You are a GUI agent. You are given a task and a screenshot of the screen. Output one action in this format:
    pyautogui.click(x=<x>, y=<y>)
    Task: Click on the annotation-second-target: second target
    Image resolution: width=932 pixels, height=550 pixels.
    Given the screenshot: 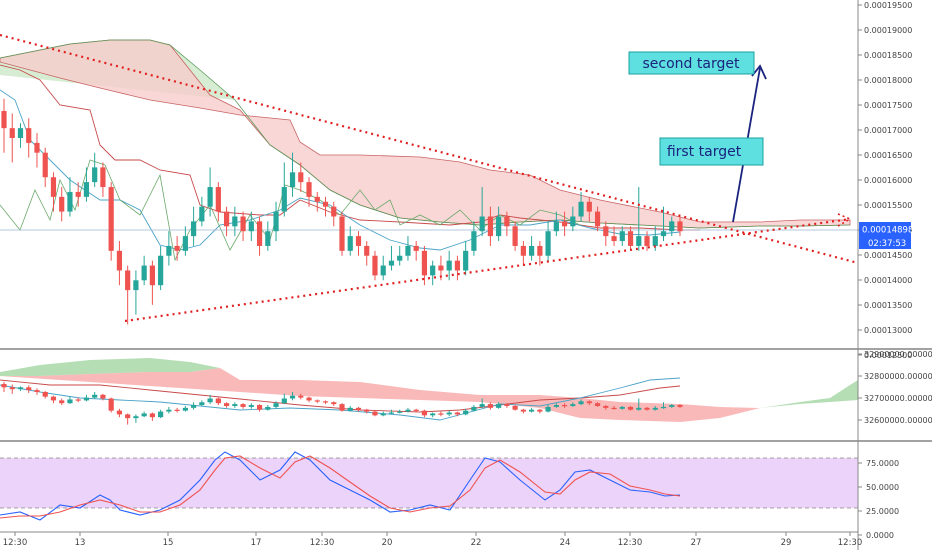 What is the action you would take?
    pyautogui.click(x=691, y=63)
    